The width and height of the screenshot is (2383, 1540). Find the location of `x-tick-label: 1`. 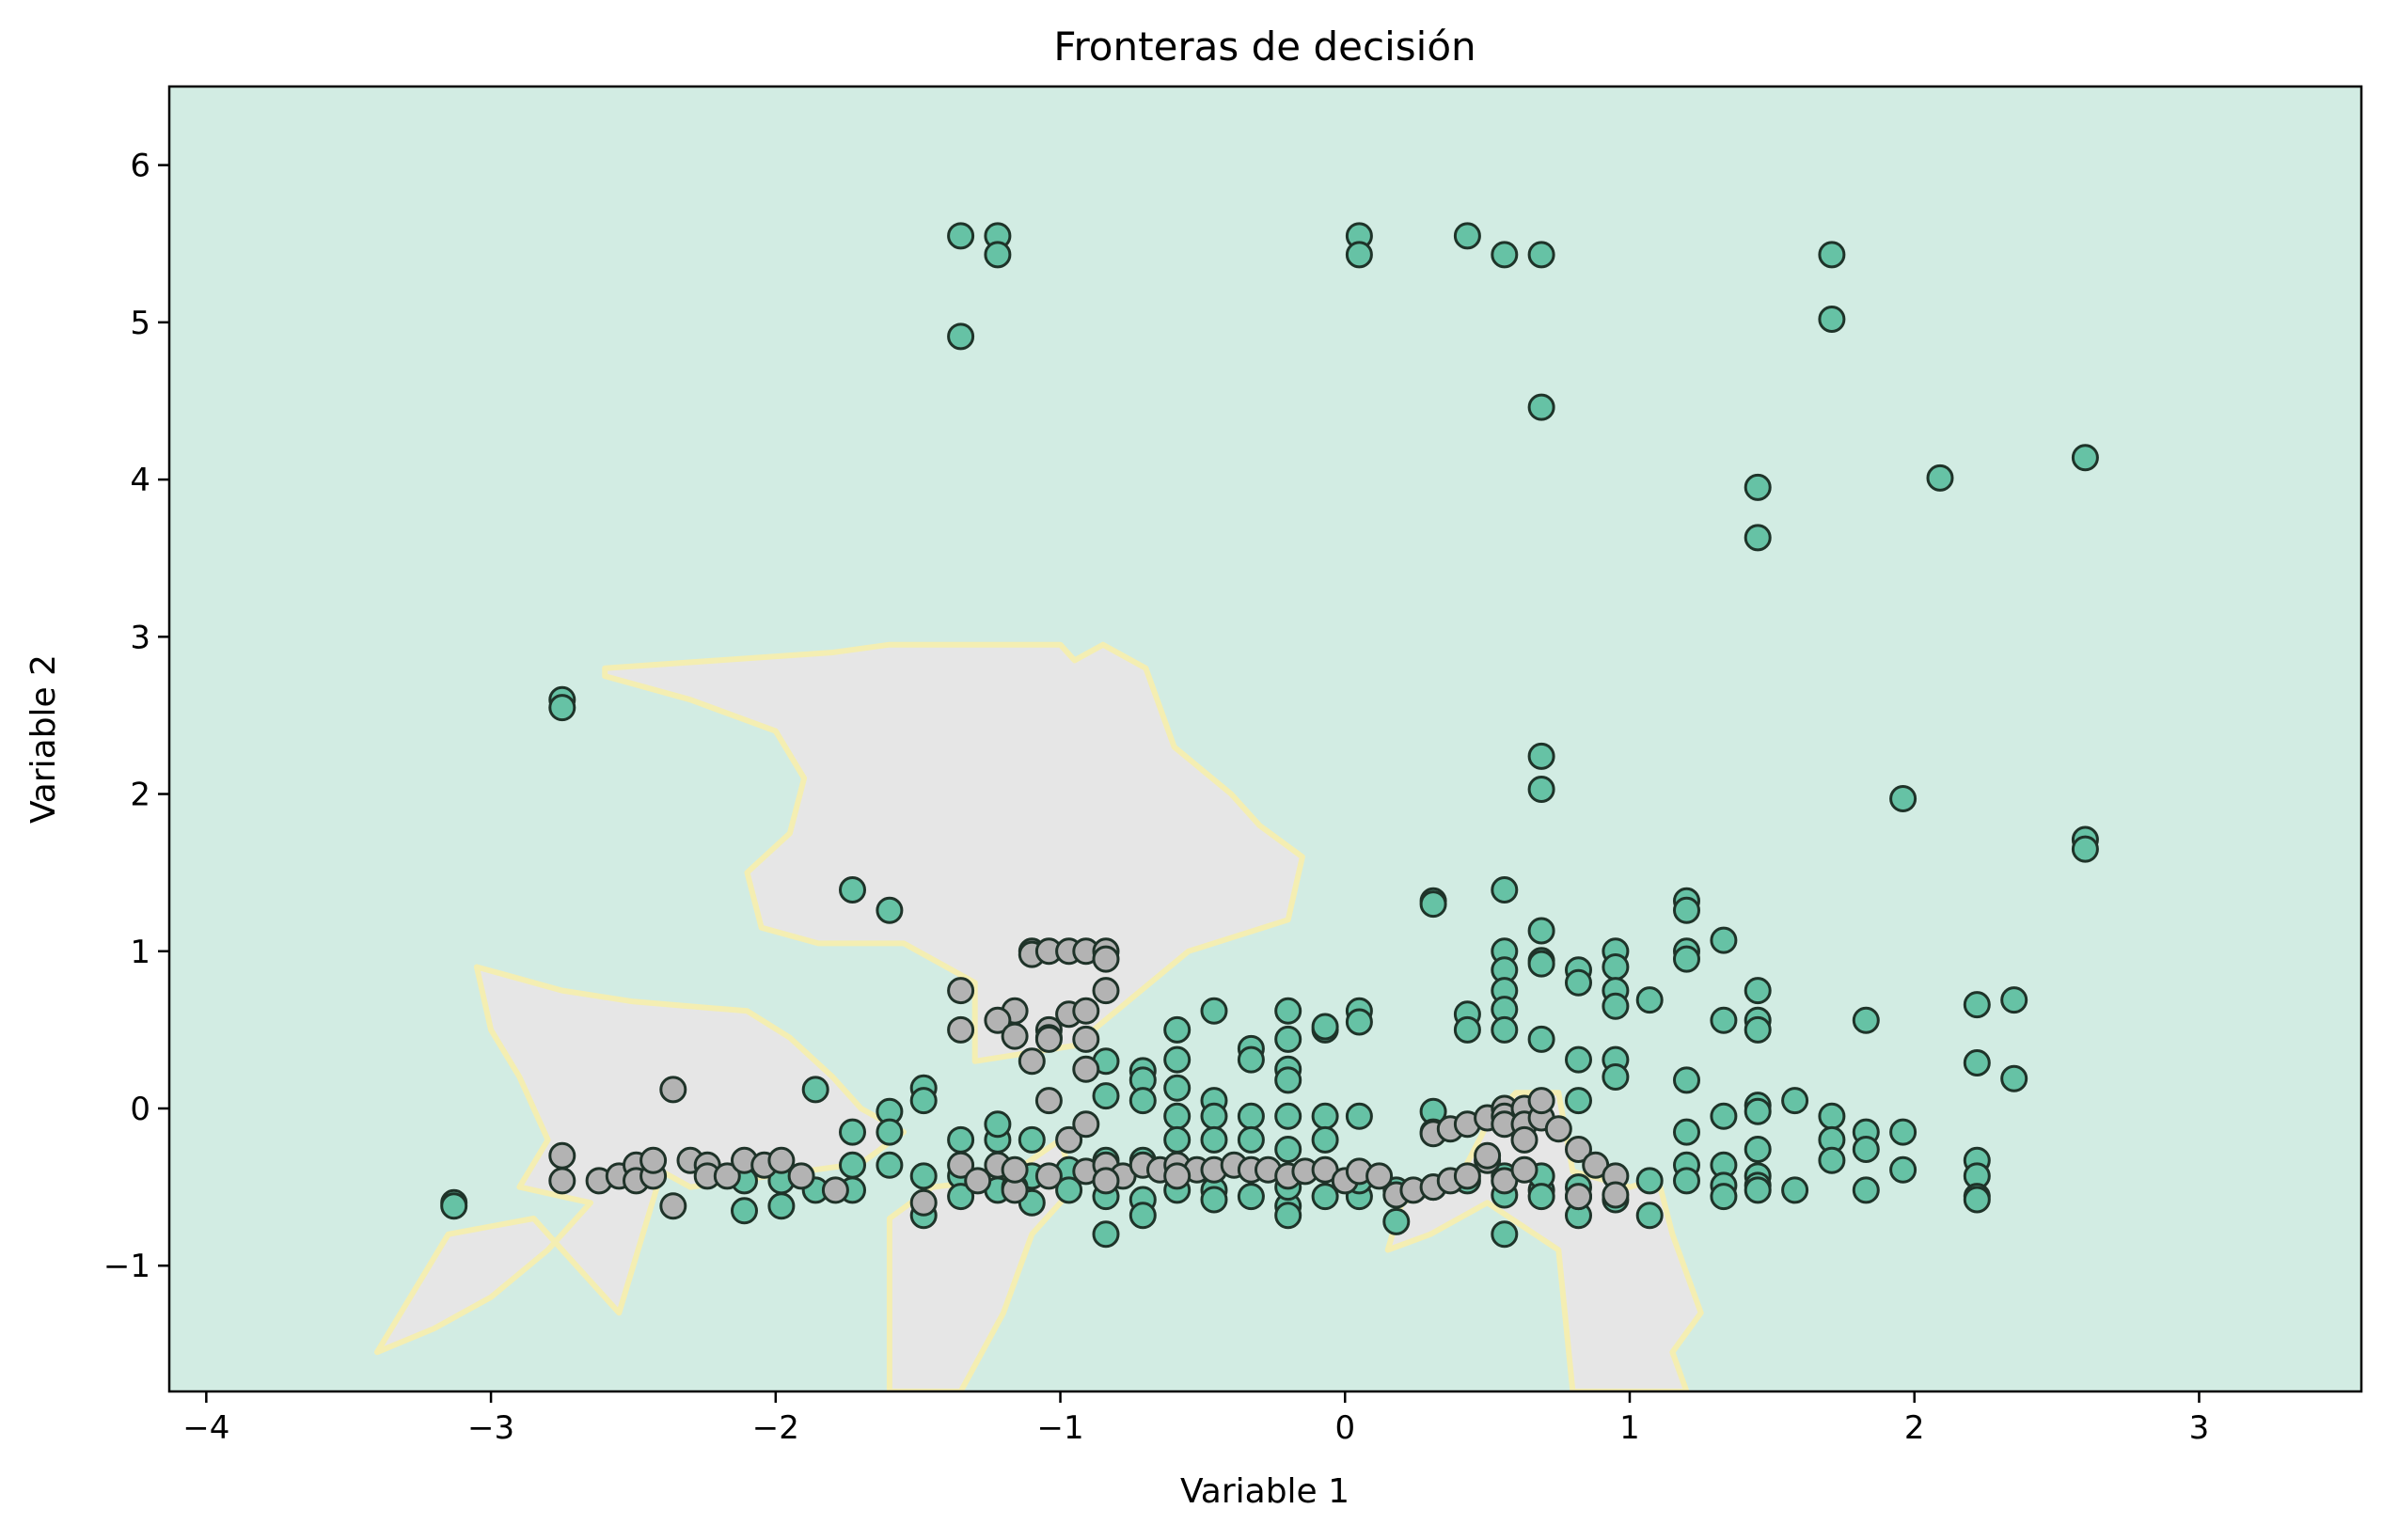

x-tick-label: 1 is located at coordinates (1629, 1428).